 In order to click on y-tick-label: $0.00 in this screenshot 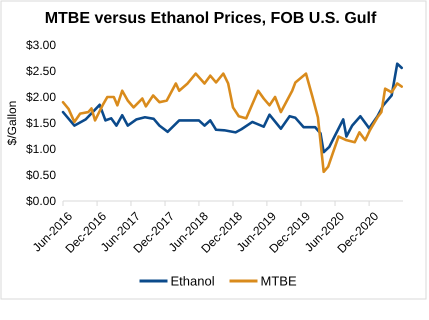, I will do `click(41, 201)`.